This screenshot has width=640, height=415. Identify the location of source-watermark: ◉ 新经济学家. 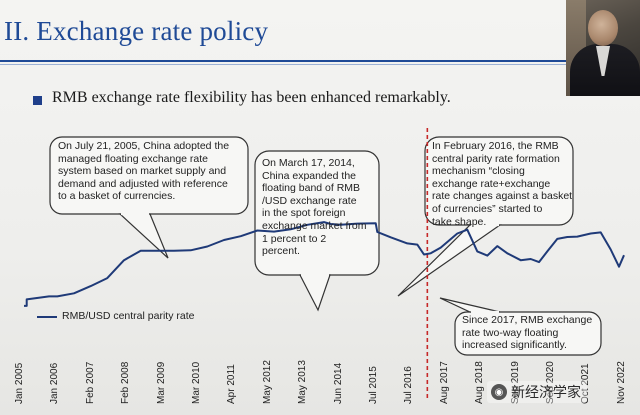
(537, 392).